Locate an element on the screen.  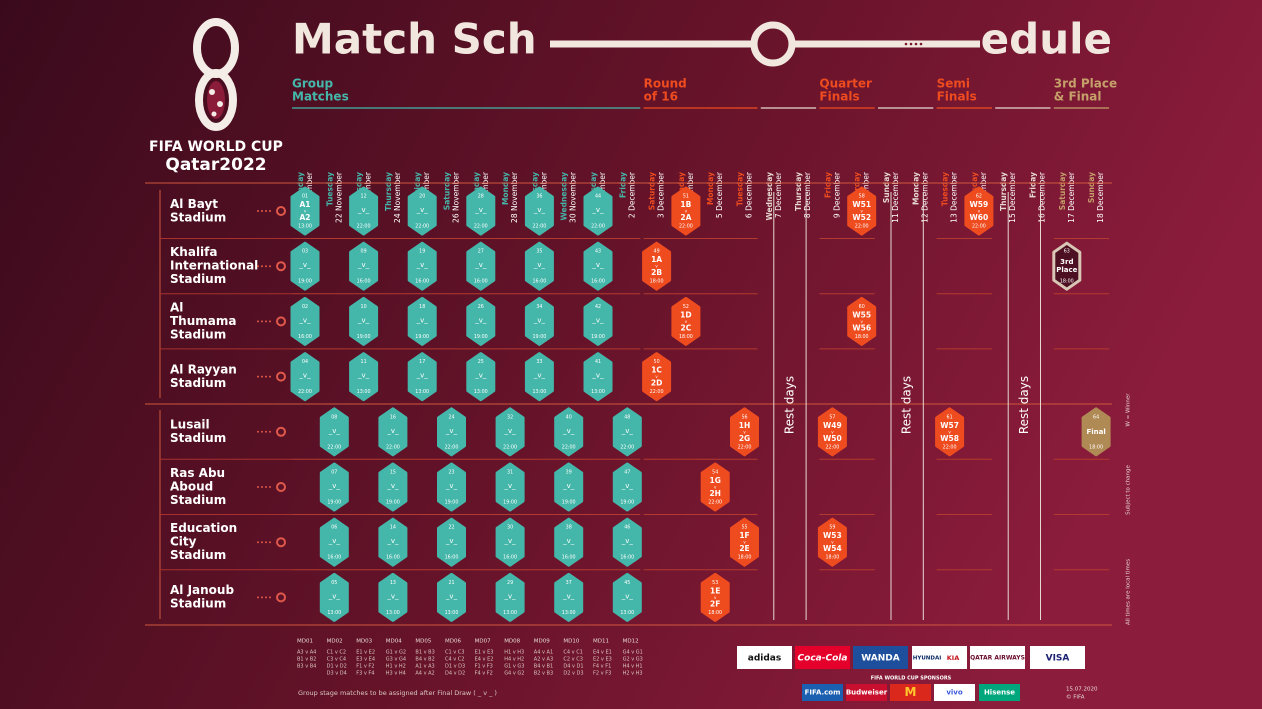
matchday-fixture: A4 v A2 is located at coordinates (424, 674).